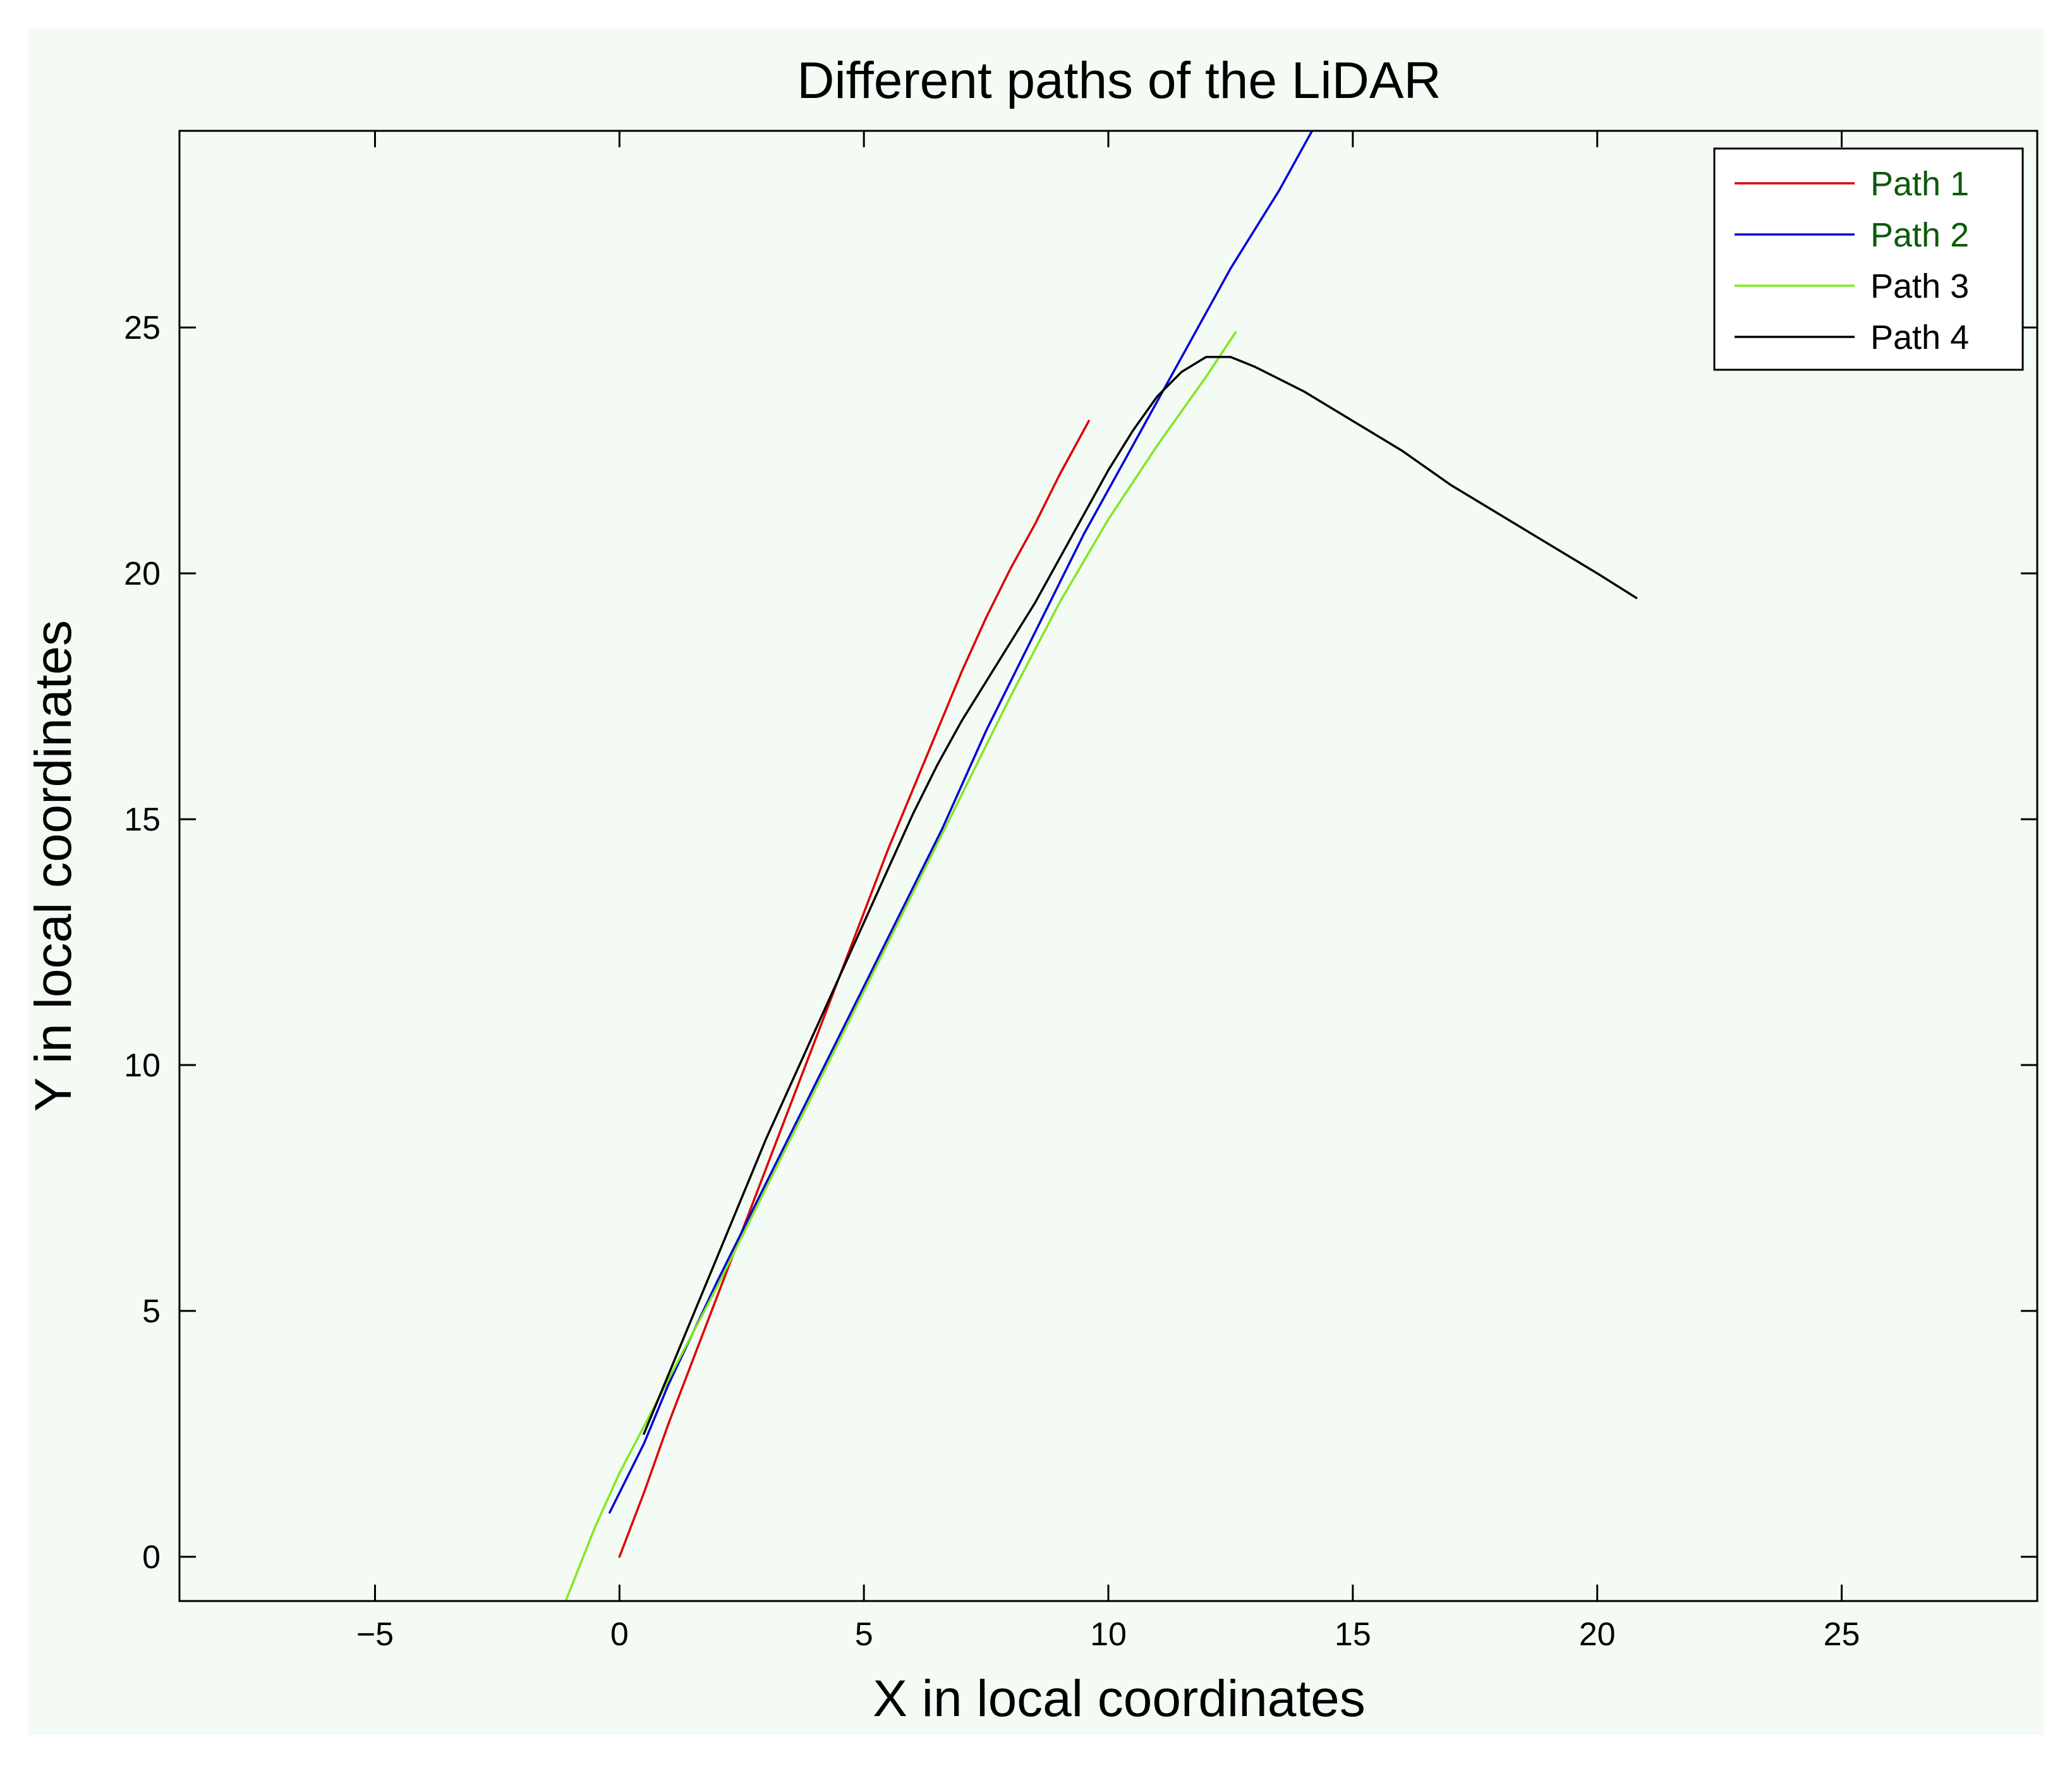  Describe the element at coordinates (151, 1557) in the screenshot. I see `y-tick-label: 0` at that location.